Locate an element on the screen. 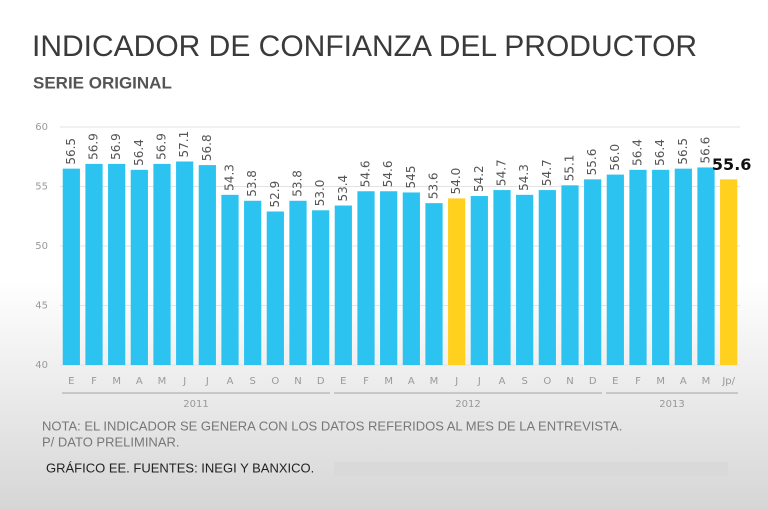 The image size is (768, 509). year-label: 2012 is located at coordinates (467, 404).